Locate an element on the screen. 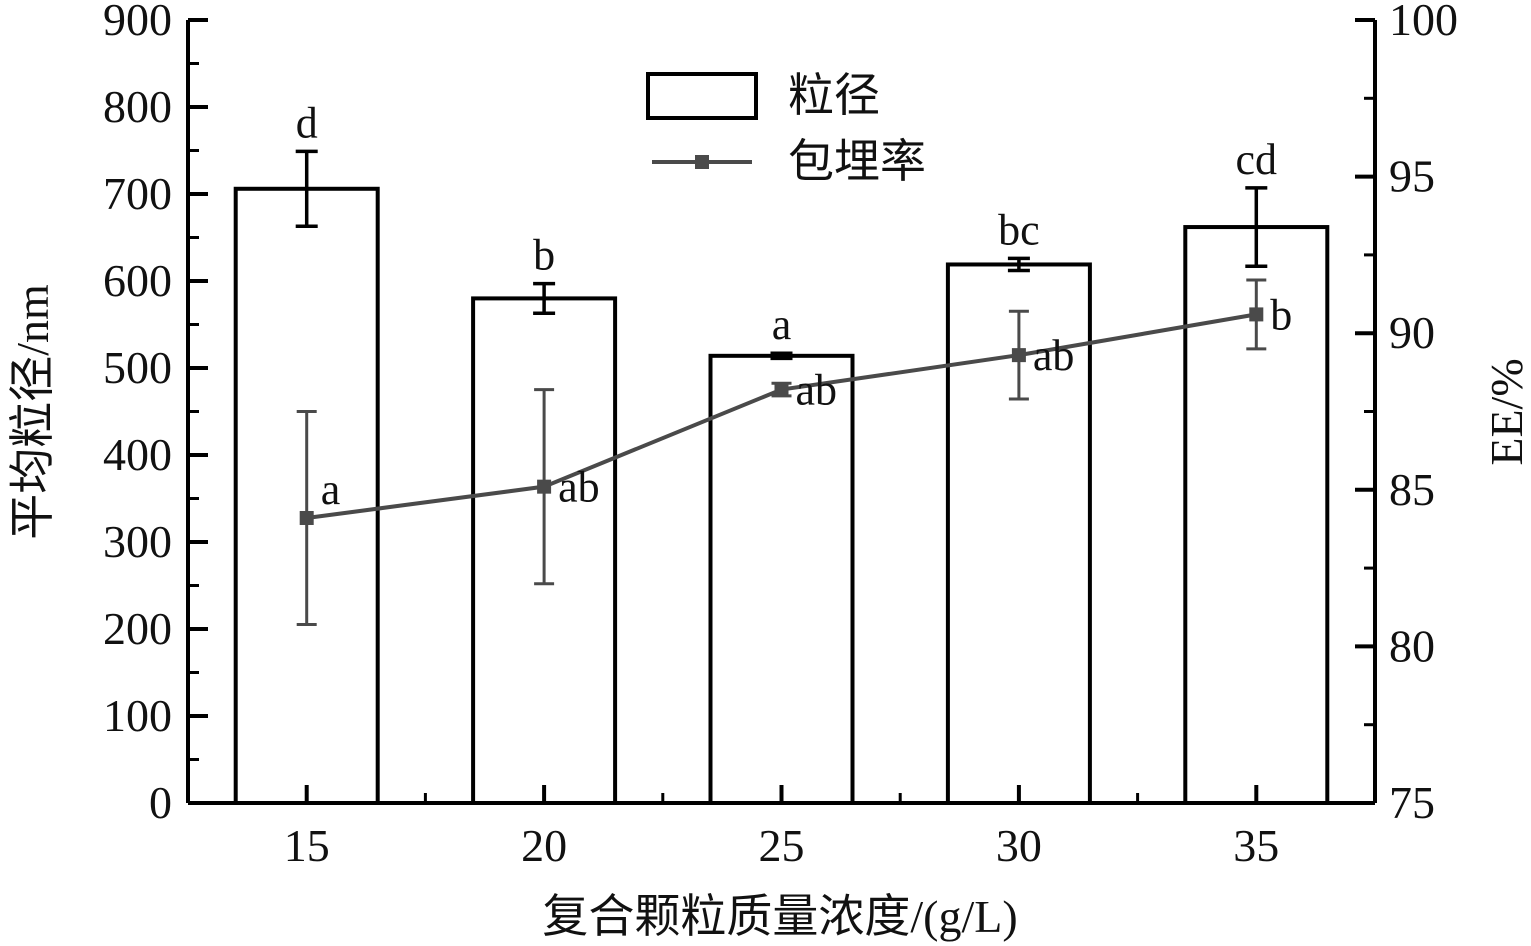 This screenshot has height=946, width=1531. bar-significance-letter: a is located at coordinates (782, 324).